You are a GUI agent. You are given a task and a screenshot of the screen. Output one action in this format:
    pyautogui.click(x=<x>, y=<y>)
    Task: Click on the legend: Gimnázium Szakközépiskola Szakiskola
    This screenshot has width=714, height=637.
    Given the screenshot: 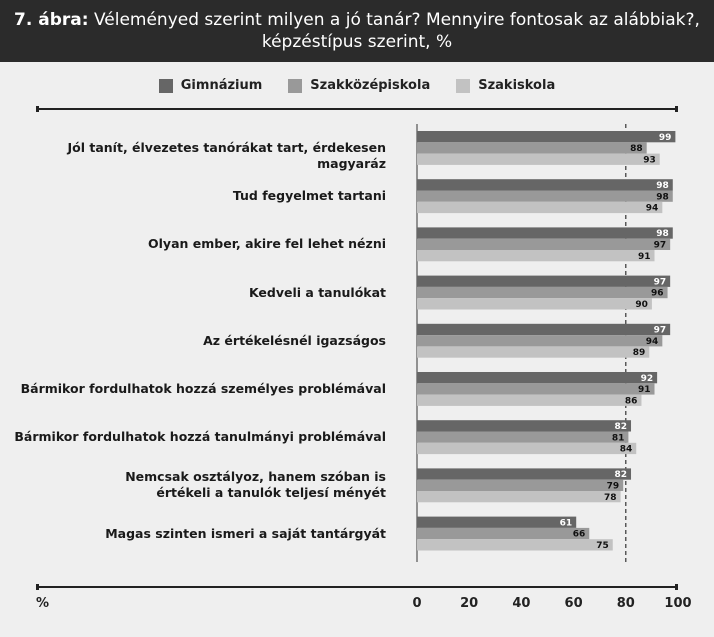 What is the action you would take?
    pyautogui.click(x=357, y=85)
    